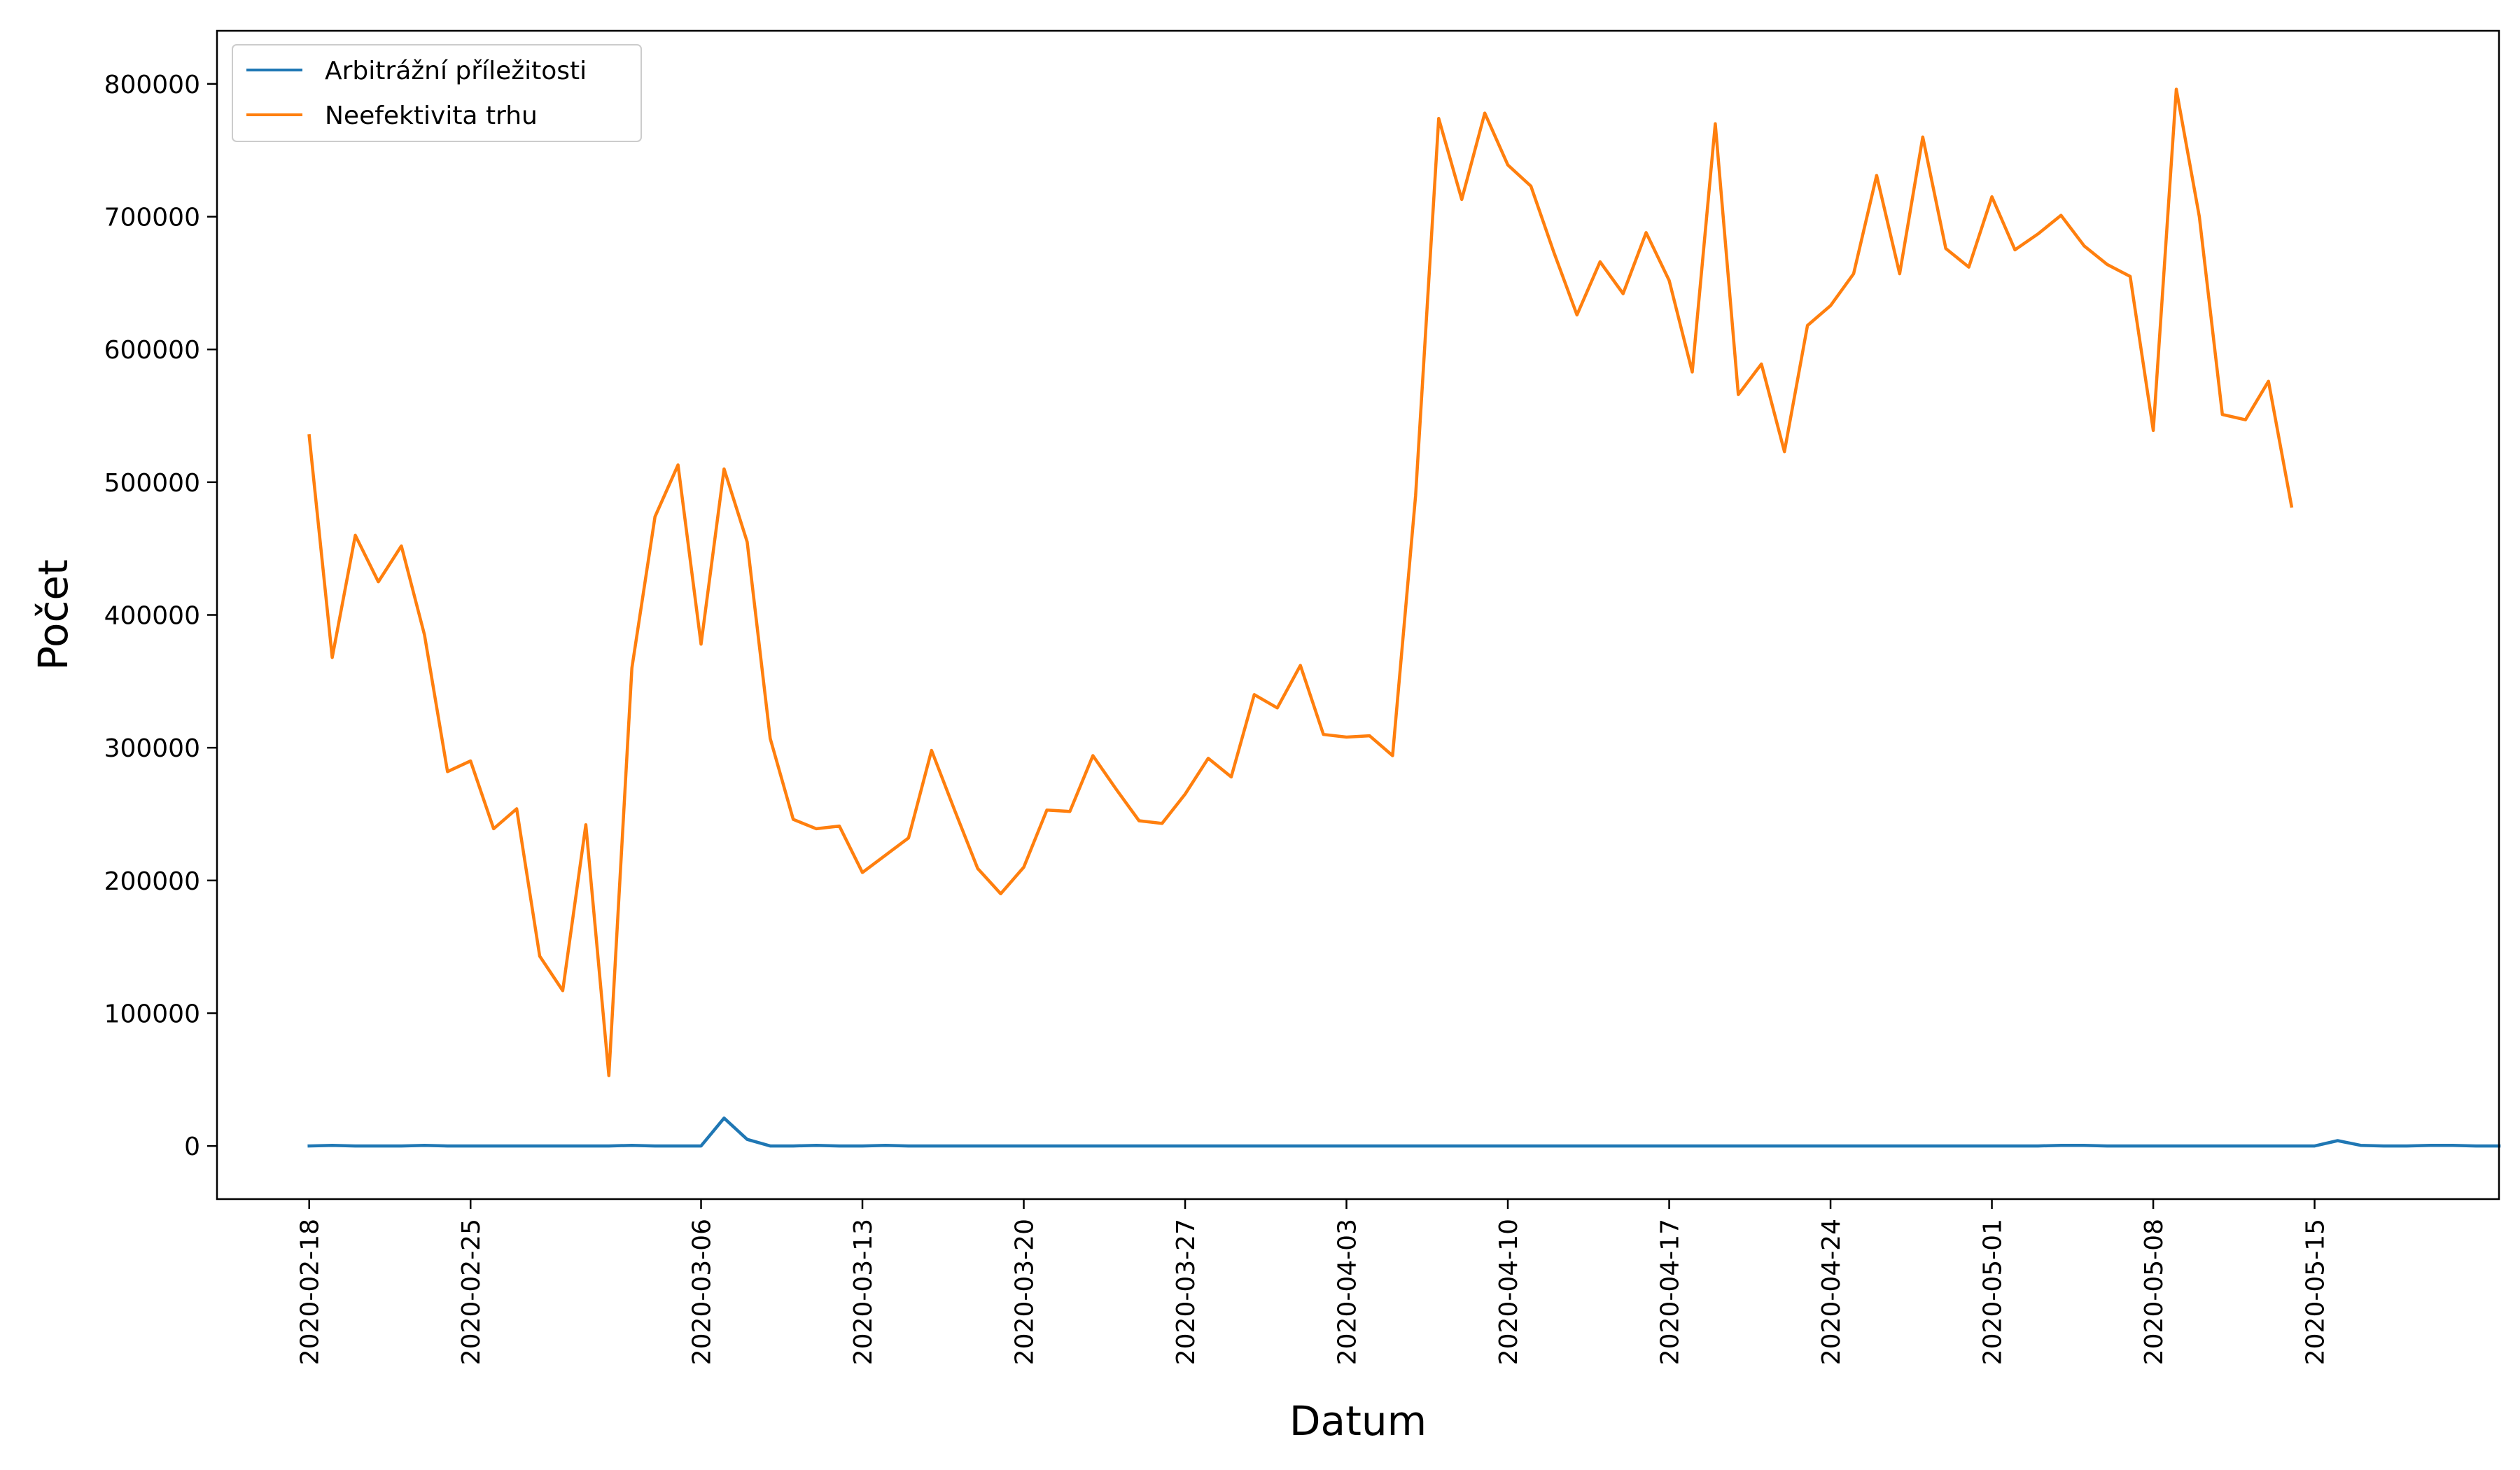  Describe the element at coordinates (152, 748) in the screenshot. I see `y-tick-label: 300000` at that location.